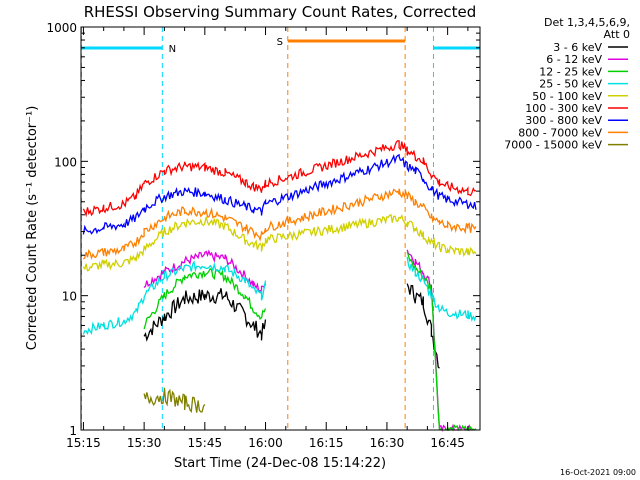 The image size is (640, 480). I want to click on x-tick-label: 16:30, so click(387, 443).